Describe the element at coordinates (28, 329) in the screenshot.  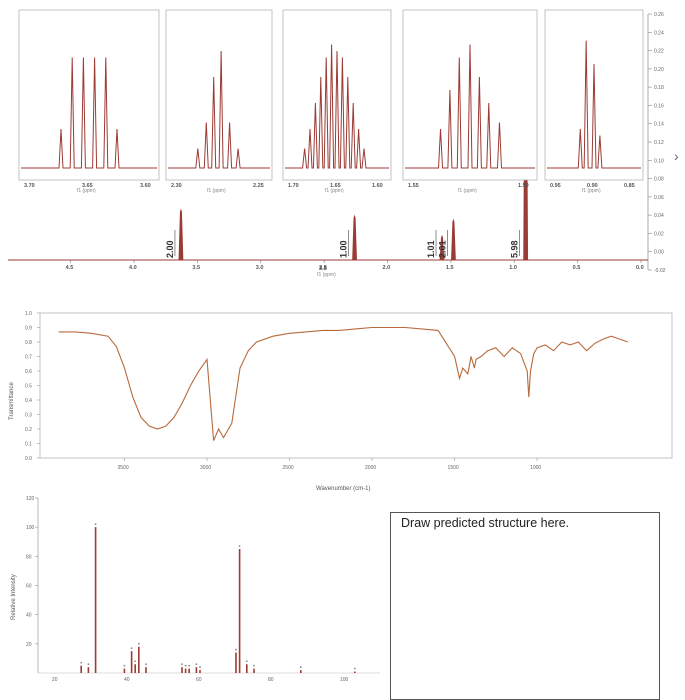
I see `ir-y-tick-label: 0.9` at that location.